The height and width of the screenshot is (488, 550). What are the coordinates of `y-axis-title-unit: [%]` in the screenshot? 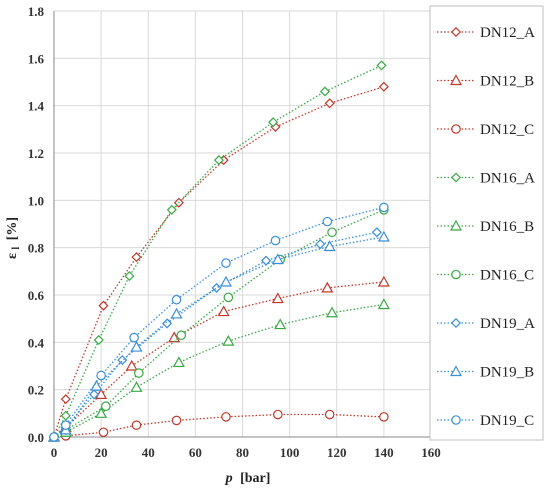 It's located at (12, 228).